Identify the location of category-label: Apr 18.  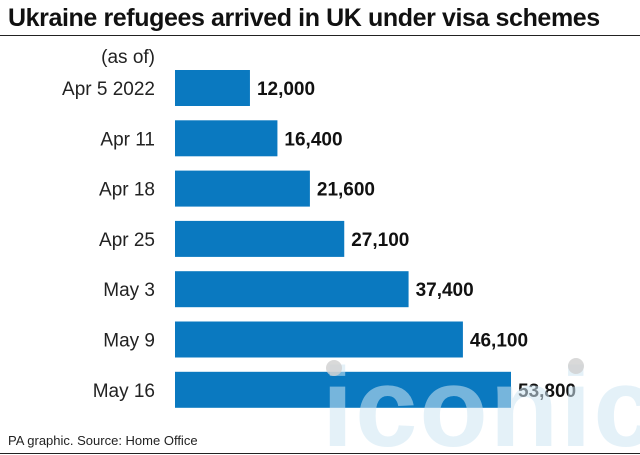
(127, 190).